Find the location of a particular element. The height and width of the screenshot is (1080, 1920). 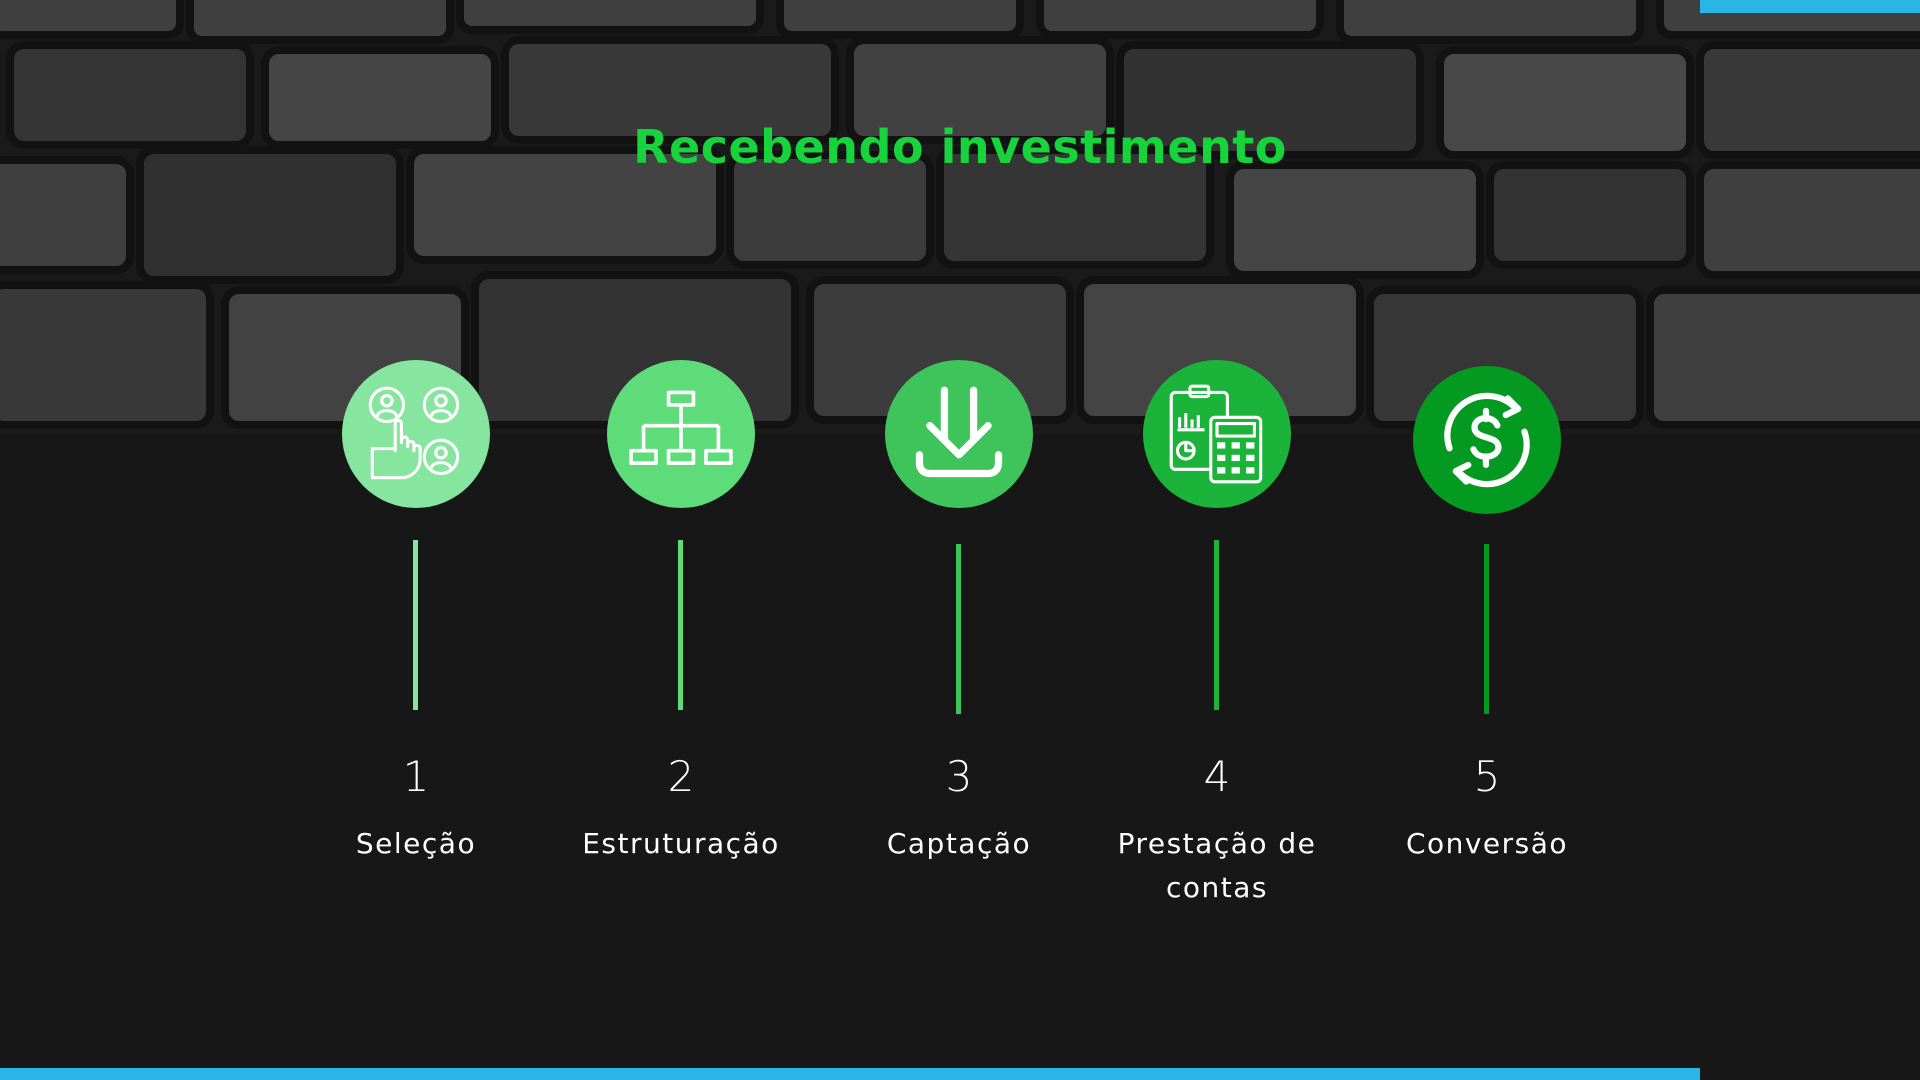

step-3-label: Captação is located at coordinates (959, 843).